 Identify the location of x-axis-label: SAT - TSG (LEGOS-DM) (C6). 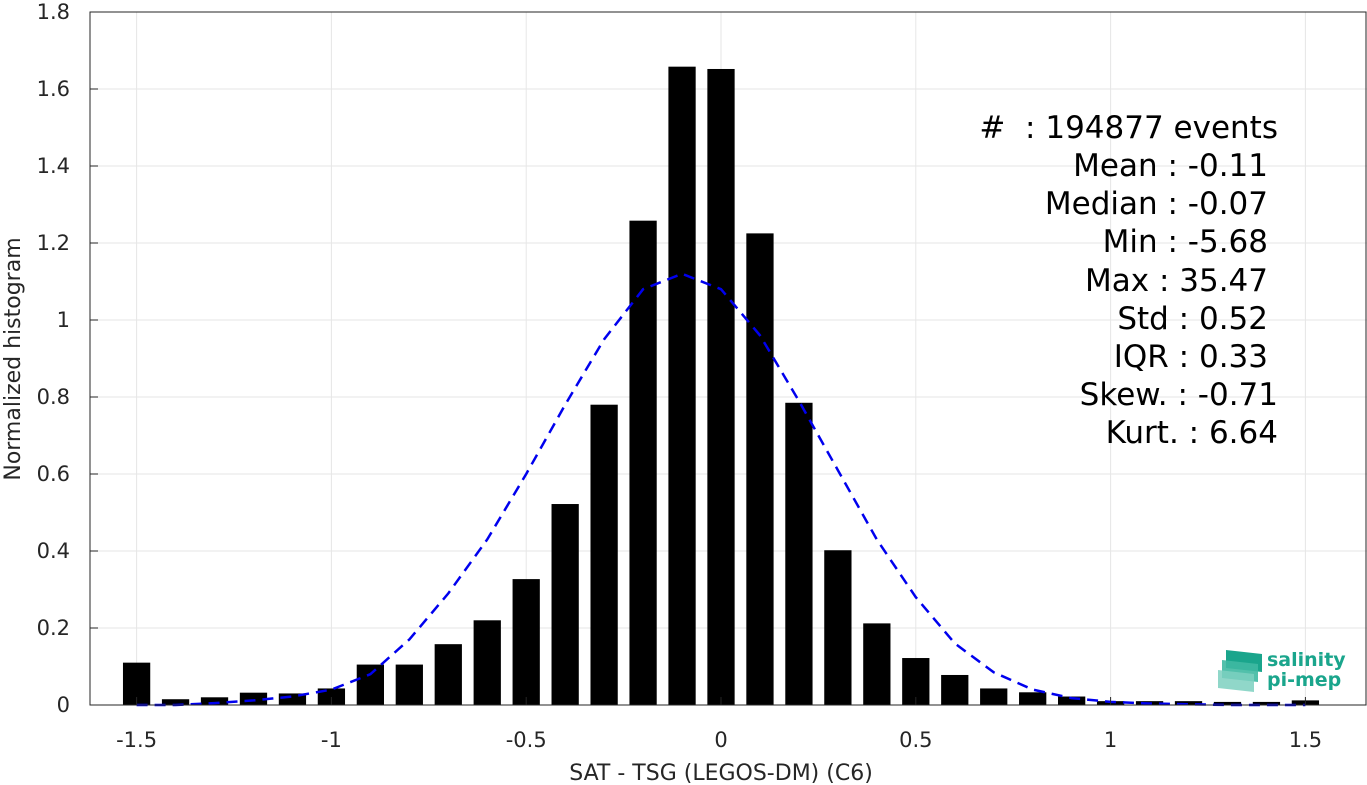
(721, 773).